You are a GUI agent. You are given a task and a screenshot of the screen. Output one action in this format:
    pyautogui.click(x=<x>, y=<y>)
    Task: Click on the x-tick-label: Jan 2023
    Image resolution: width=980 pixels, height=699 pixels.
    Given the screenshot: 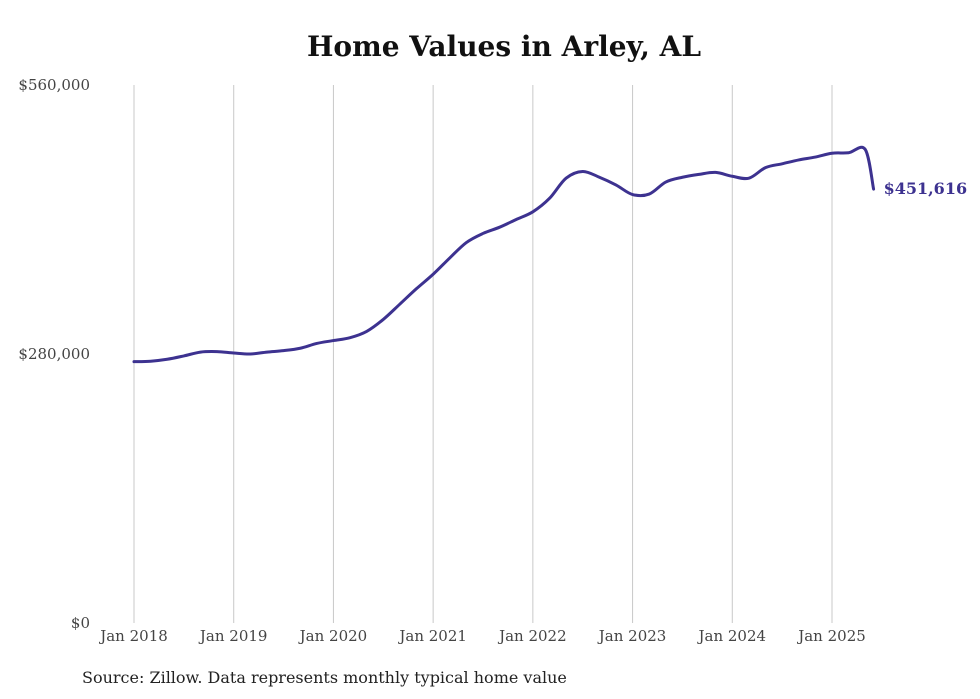 What is the action you would take?
    pyautogui.click(x=632, y=636)
    